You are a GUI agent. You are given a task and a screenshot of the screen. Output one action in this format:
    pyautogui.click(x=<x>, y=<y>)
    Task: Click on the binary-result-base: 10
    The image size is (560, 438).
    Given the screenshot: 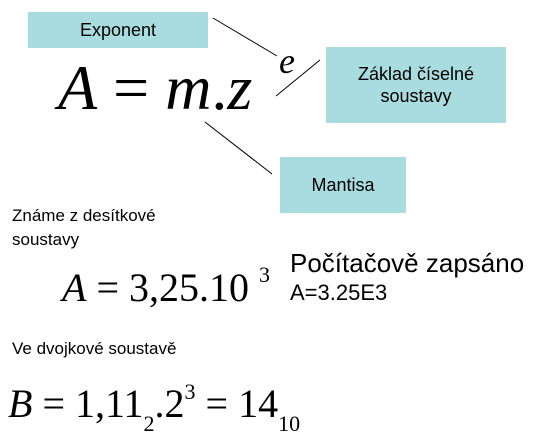 What is the action you would take?
    pyautogui.click(x=289, y=423)
    